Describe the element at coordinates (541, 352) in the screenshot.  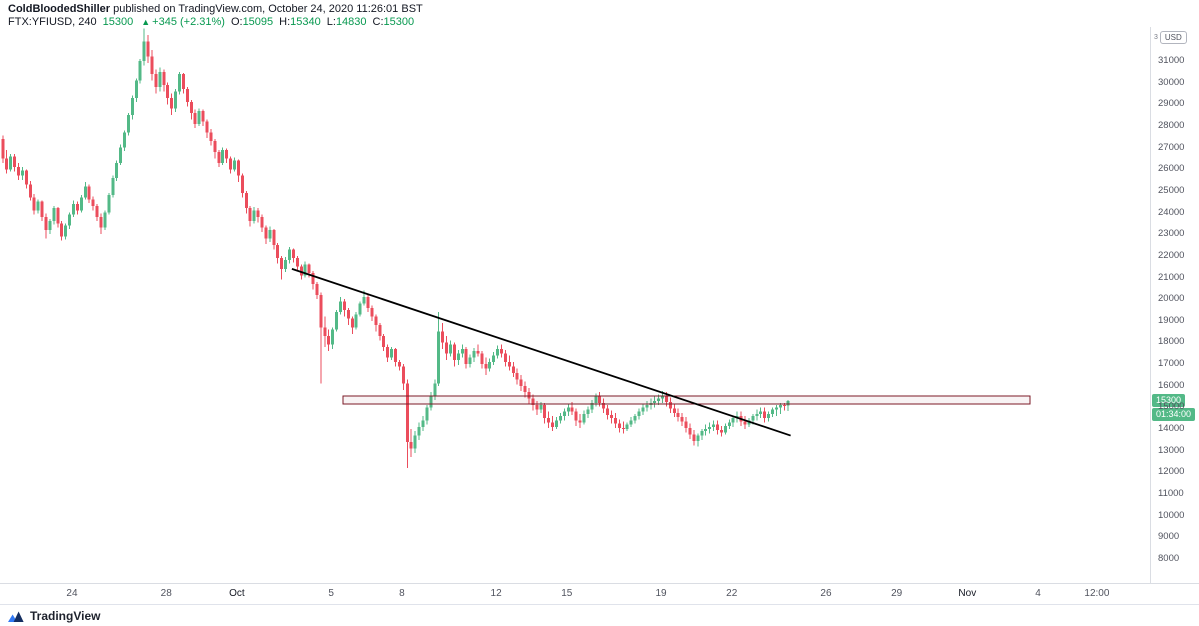
I see `trendline` at that location.